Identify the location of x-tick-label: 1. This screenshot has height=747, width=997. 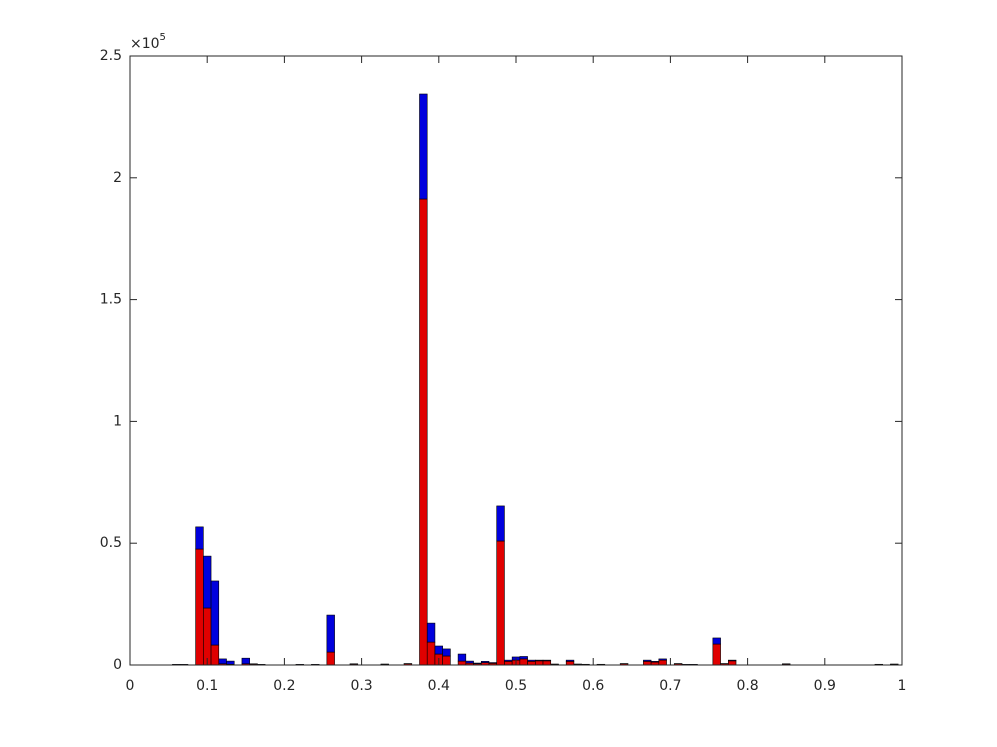
(902, 686).